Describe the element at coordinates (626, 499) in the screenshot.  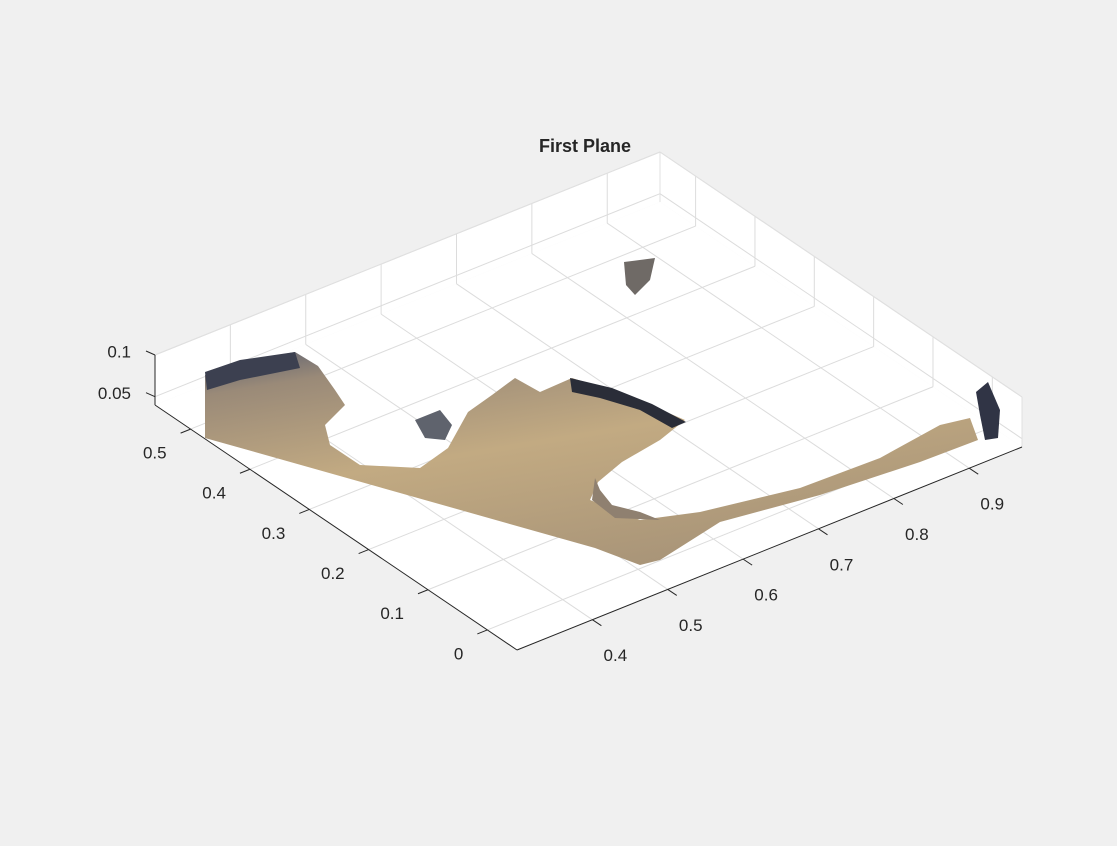
I see `curved-object` at that location.